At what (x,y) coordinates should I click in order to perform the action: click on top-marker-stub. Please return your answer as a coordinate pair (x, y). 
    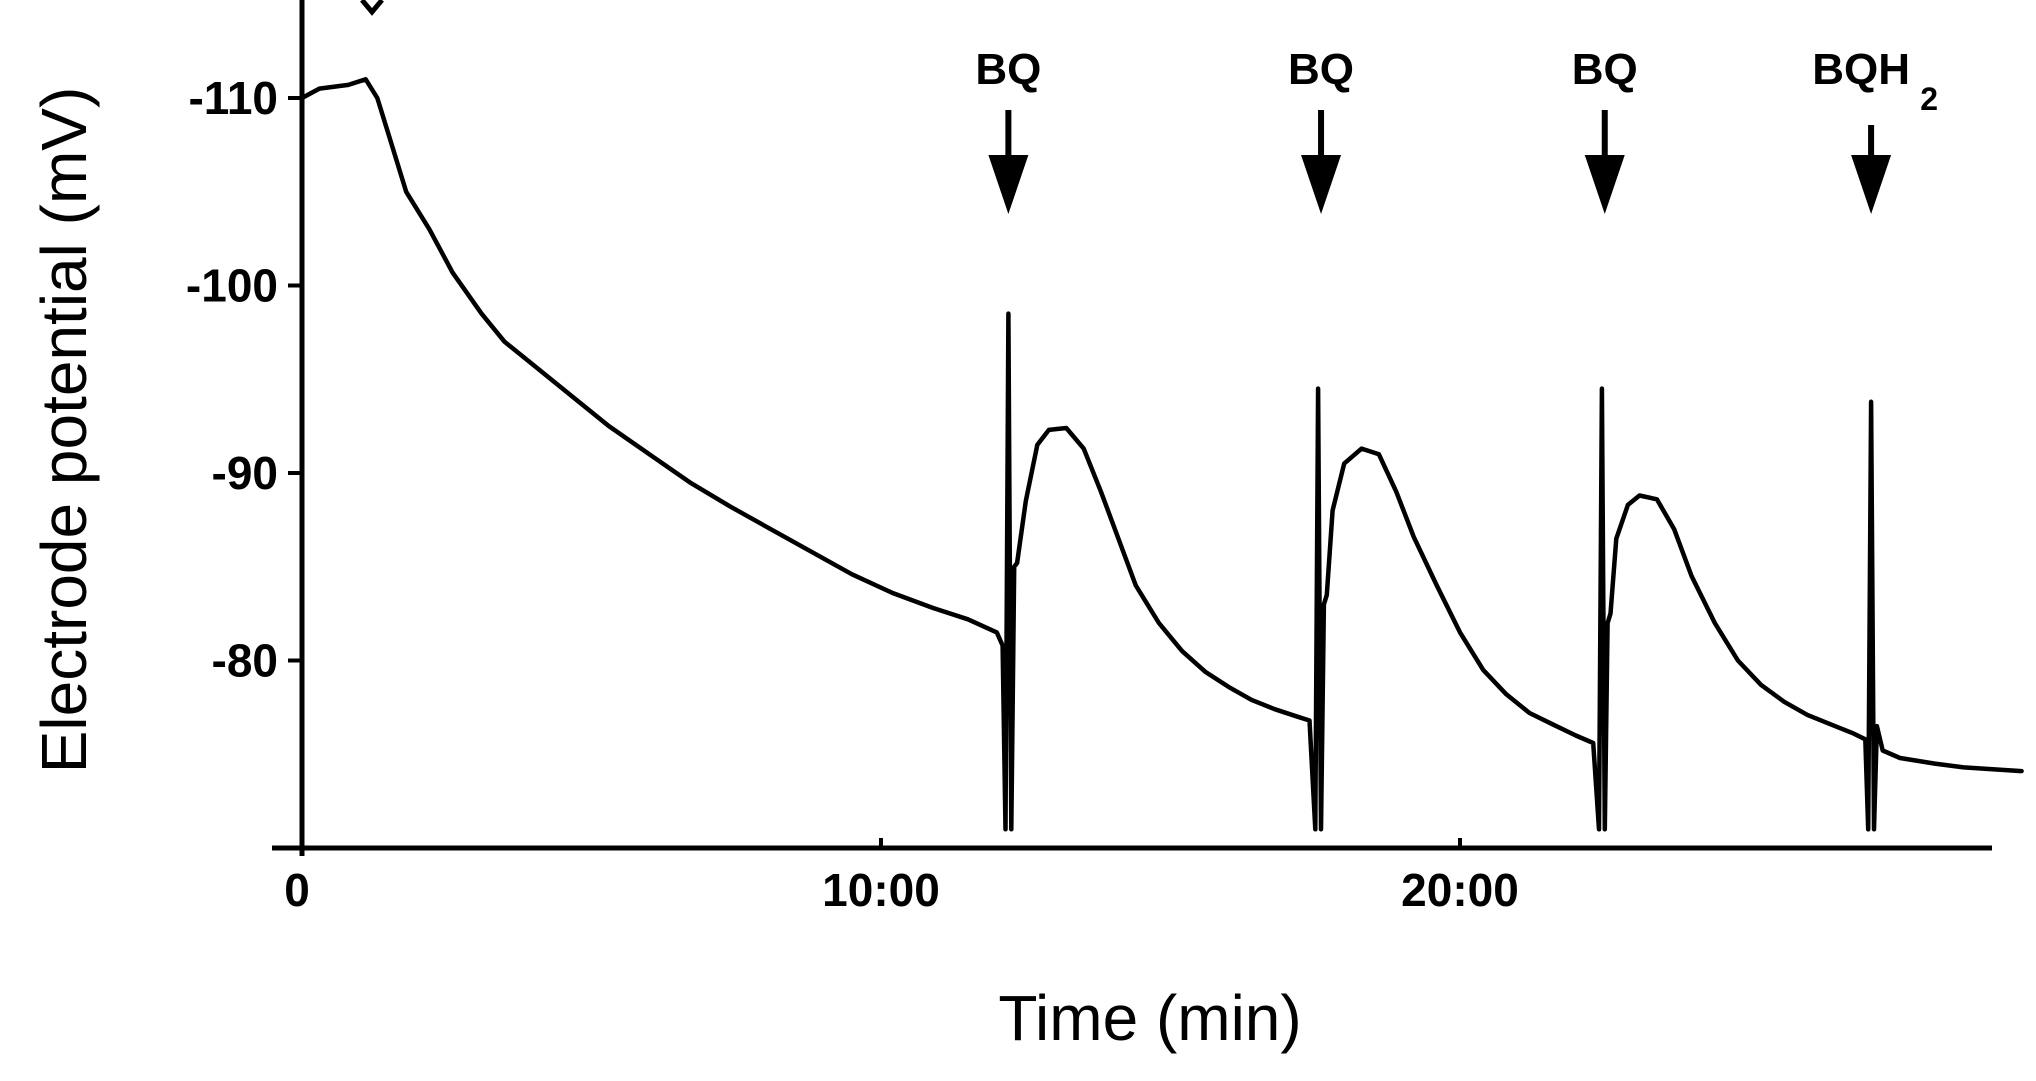
    Looking at the image, I should click on (372, 8).